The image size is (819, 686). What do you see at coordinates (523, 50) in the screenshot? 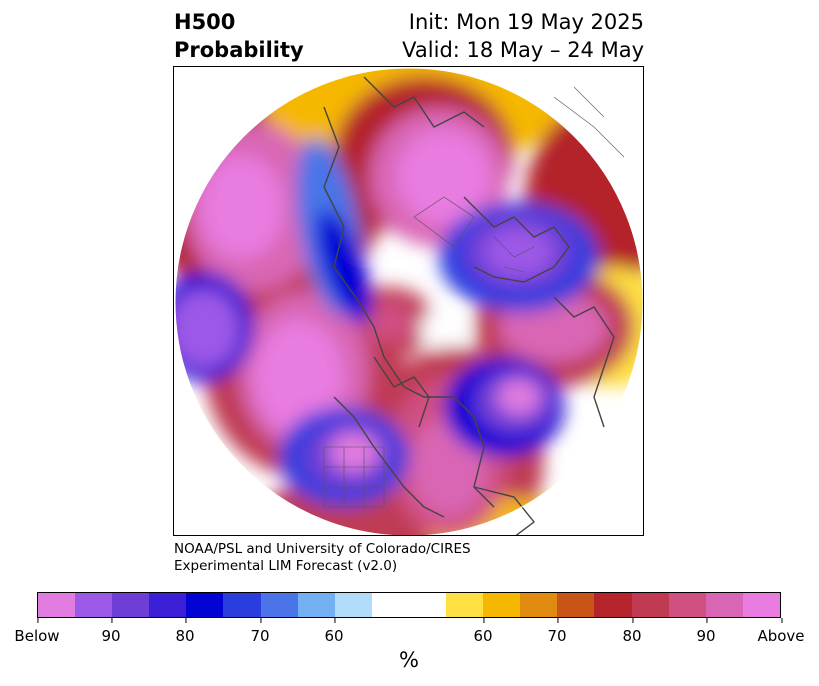
I see `valid-dates: Valid: 18 May – 24 May` at bounding box center [523, 50].